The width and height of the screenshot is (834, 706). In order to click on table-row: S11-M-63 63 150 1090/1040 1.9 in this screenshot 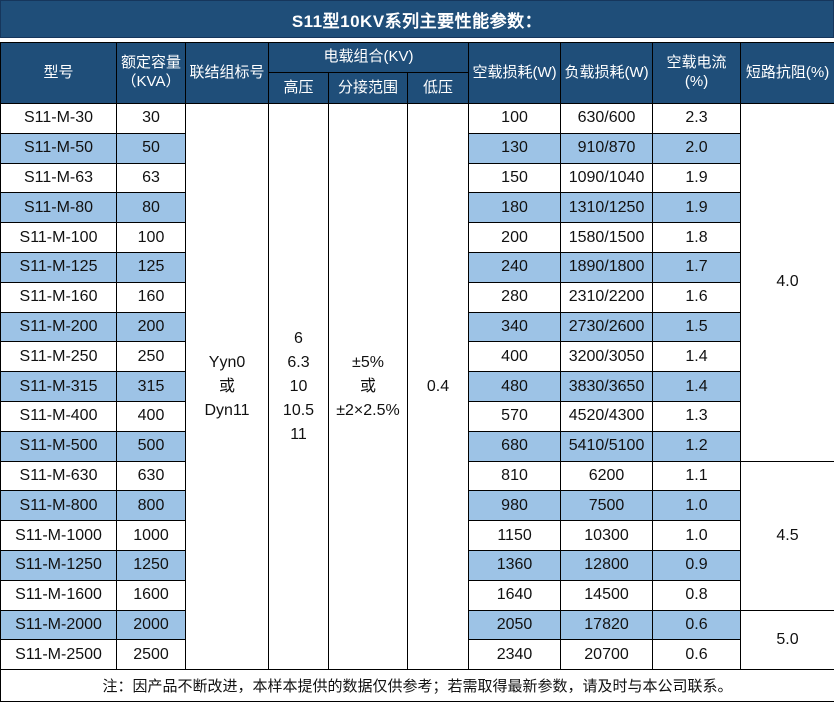, I will do `click(417, 178)`.